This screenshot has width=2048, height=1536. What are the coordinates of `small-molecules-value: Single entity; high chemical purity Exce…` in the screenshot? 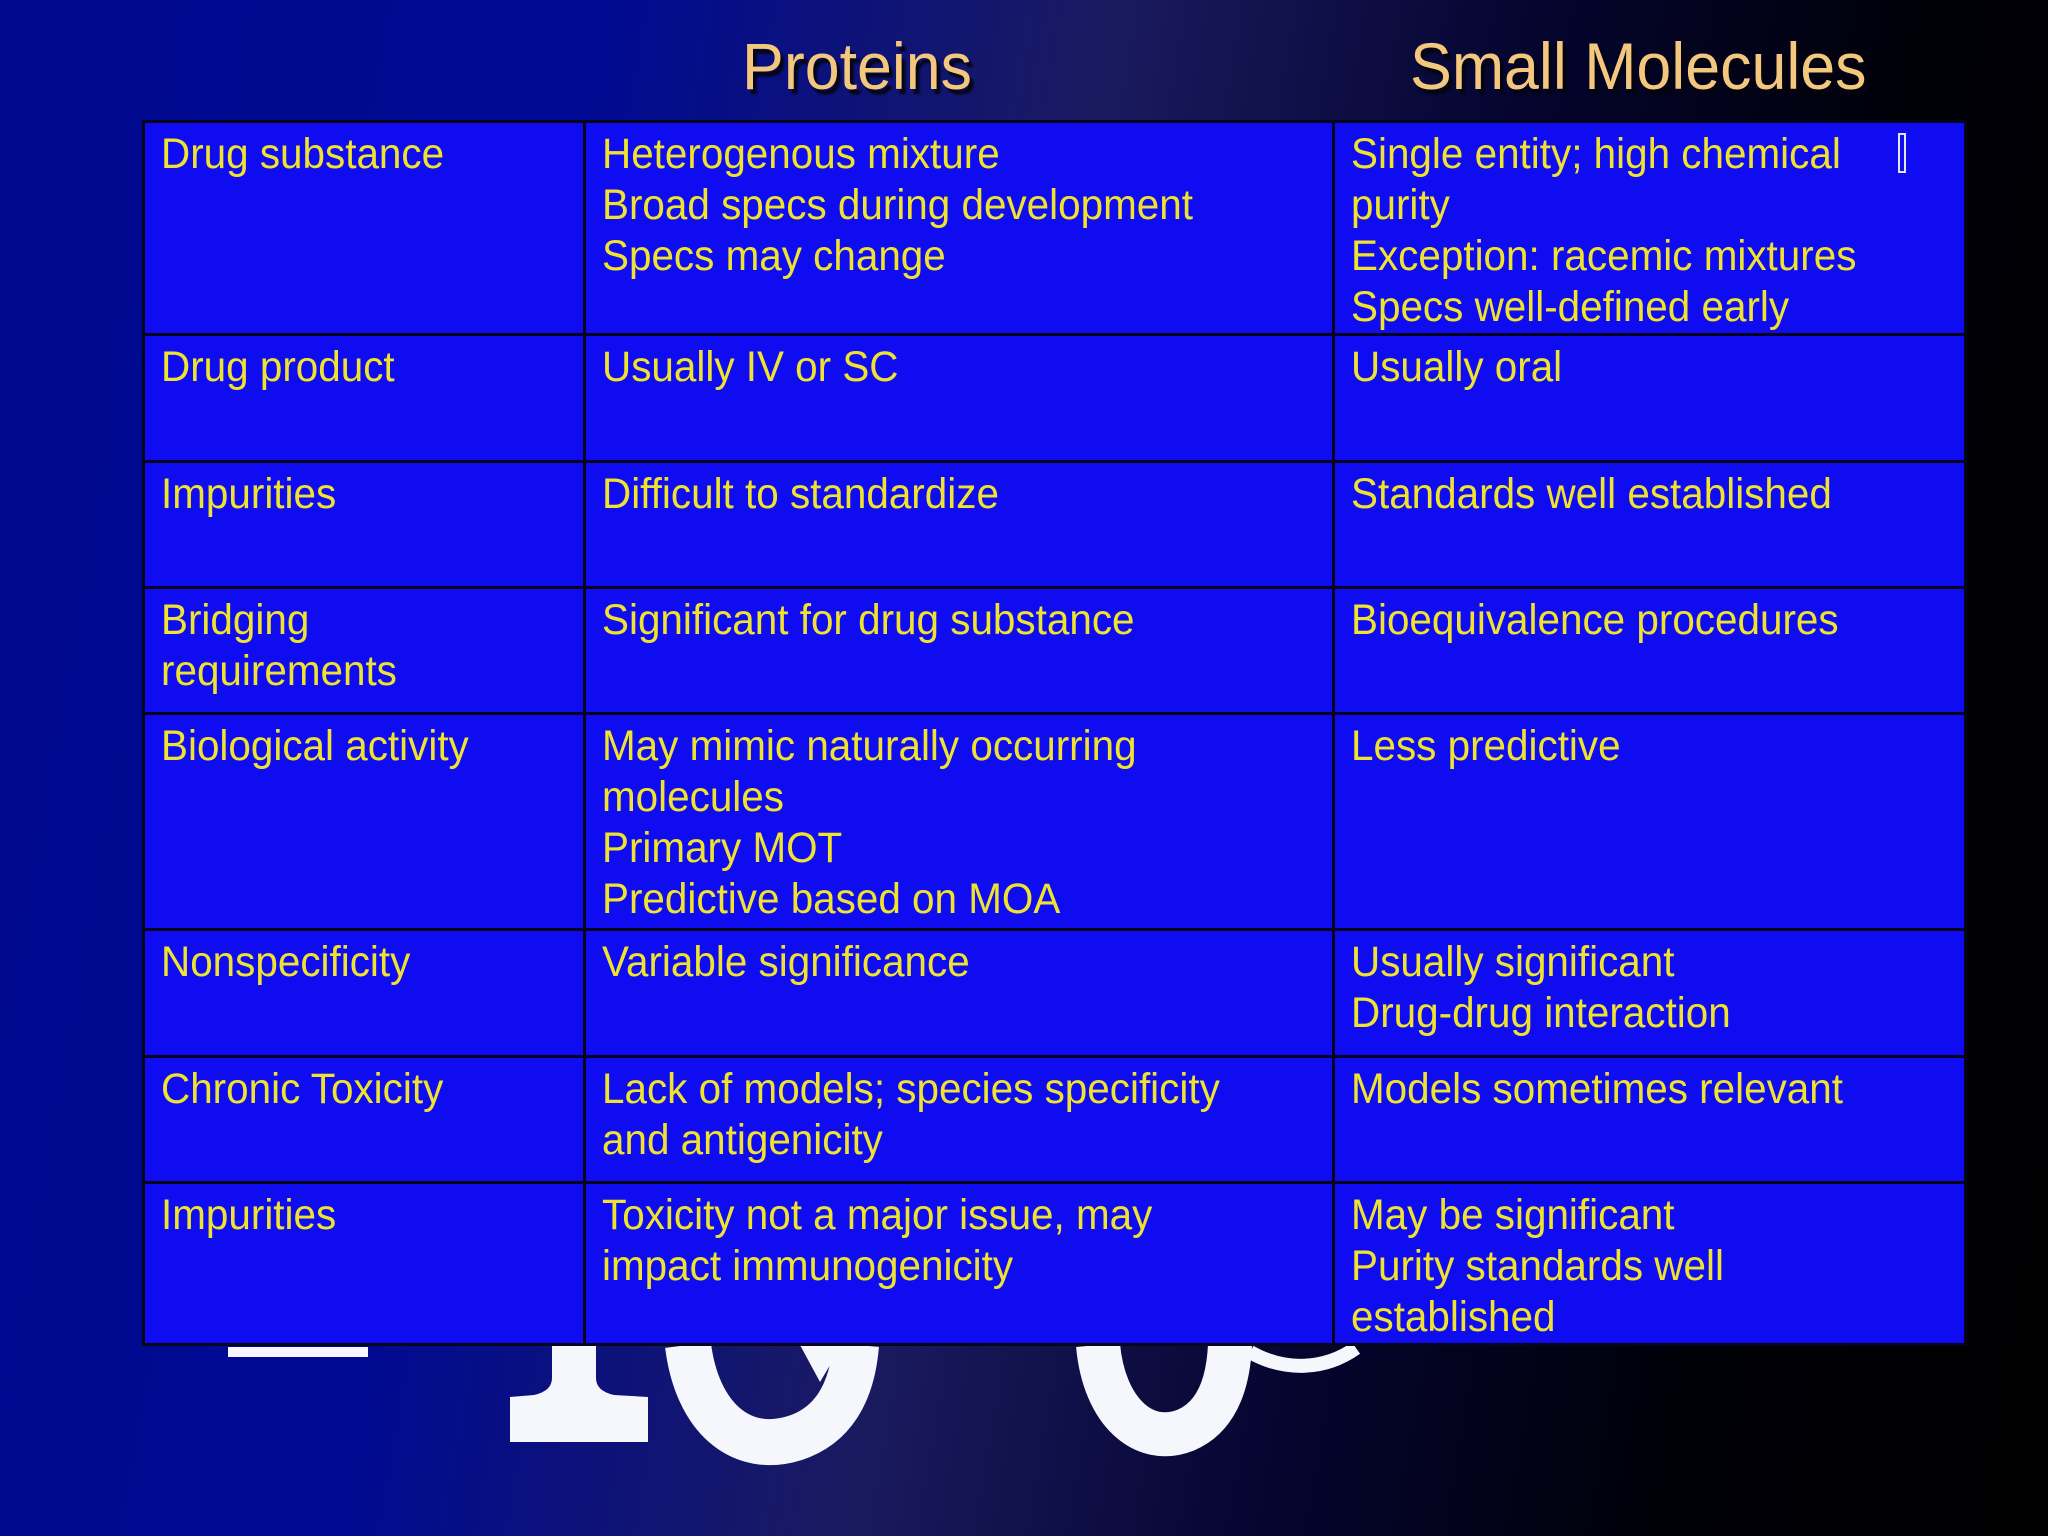 It's located at (1604, 230).